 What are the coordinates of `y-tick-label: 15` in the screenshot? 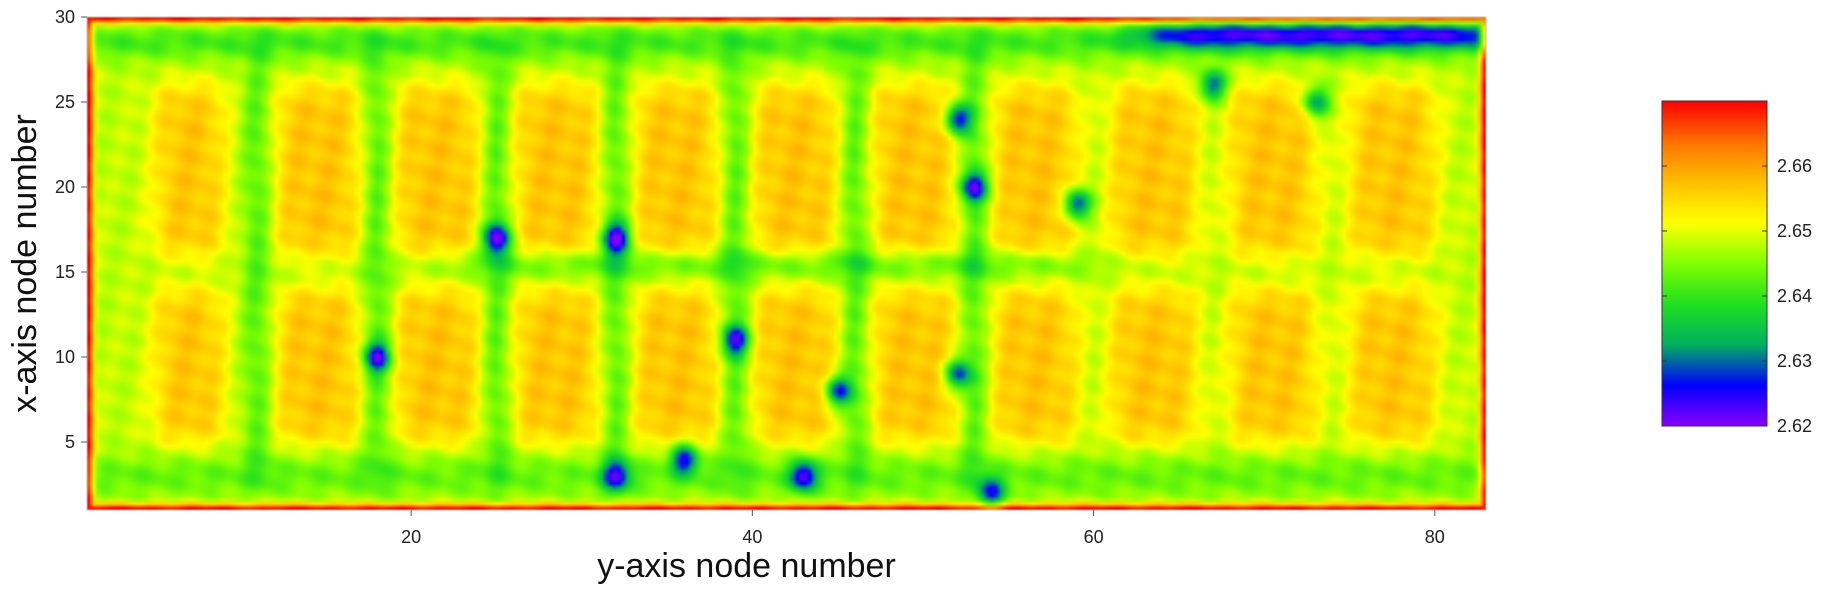 It's located at (65, 272).